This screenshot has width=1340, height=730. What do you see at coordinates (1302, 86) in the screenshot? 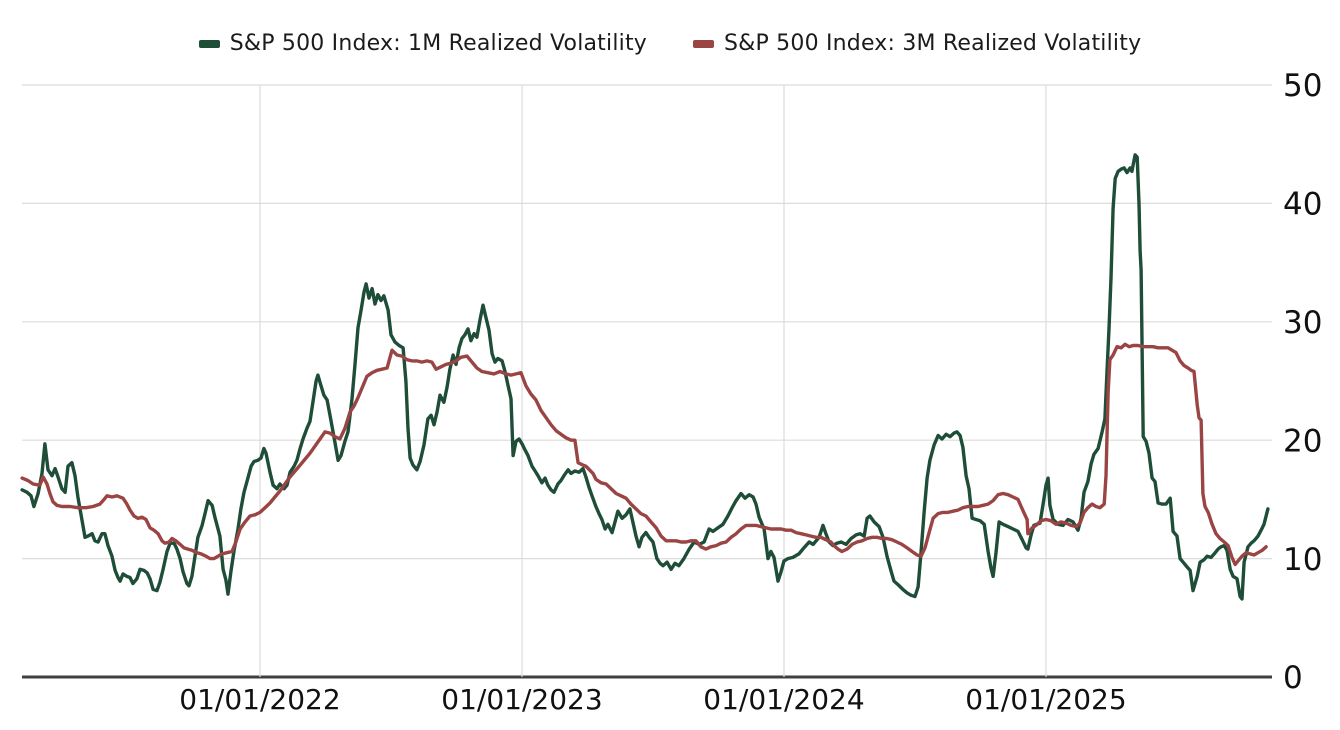
I see `y-tick-label: 50` at bounding box center [1302, 86].